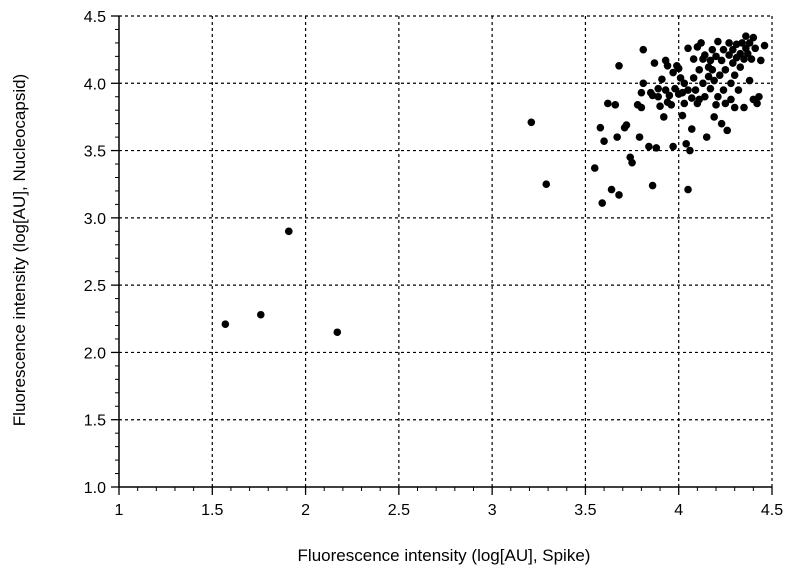 Image resolution: width=793 pixels, height=573 pixels. I want to click on x-tick-label: 2.5, so click(399, 510).